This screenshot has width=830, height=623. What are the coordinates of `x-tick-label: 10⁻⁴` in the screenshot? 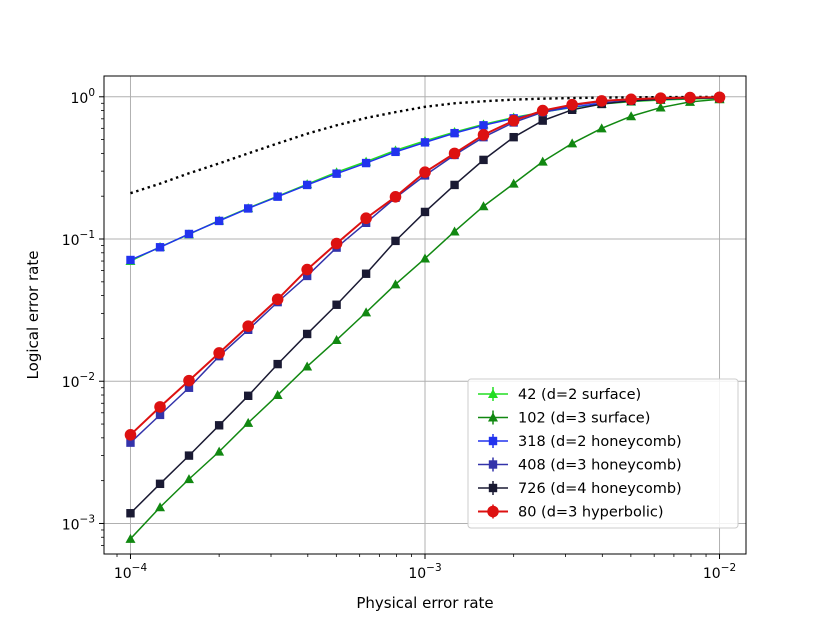 It's located at (131, 572).